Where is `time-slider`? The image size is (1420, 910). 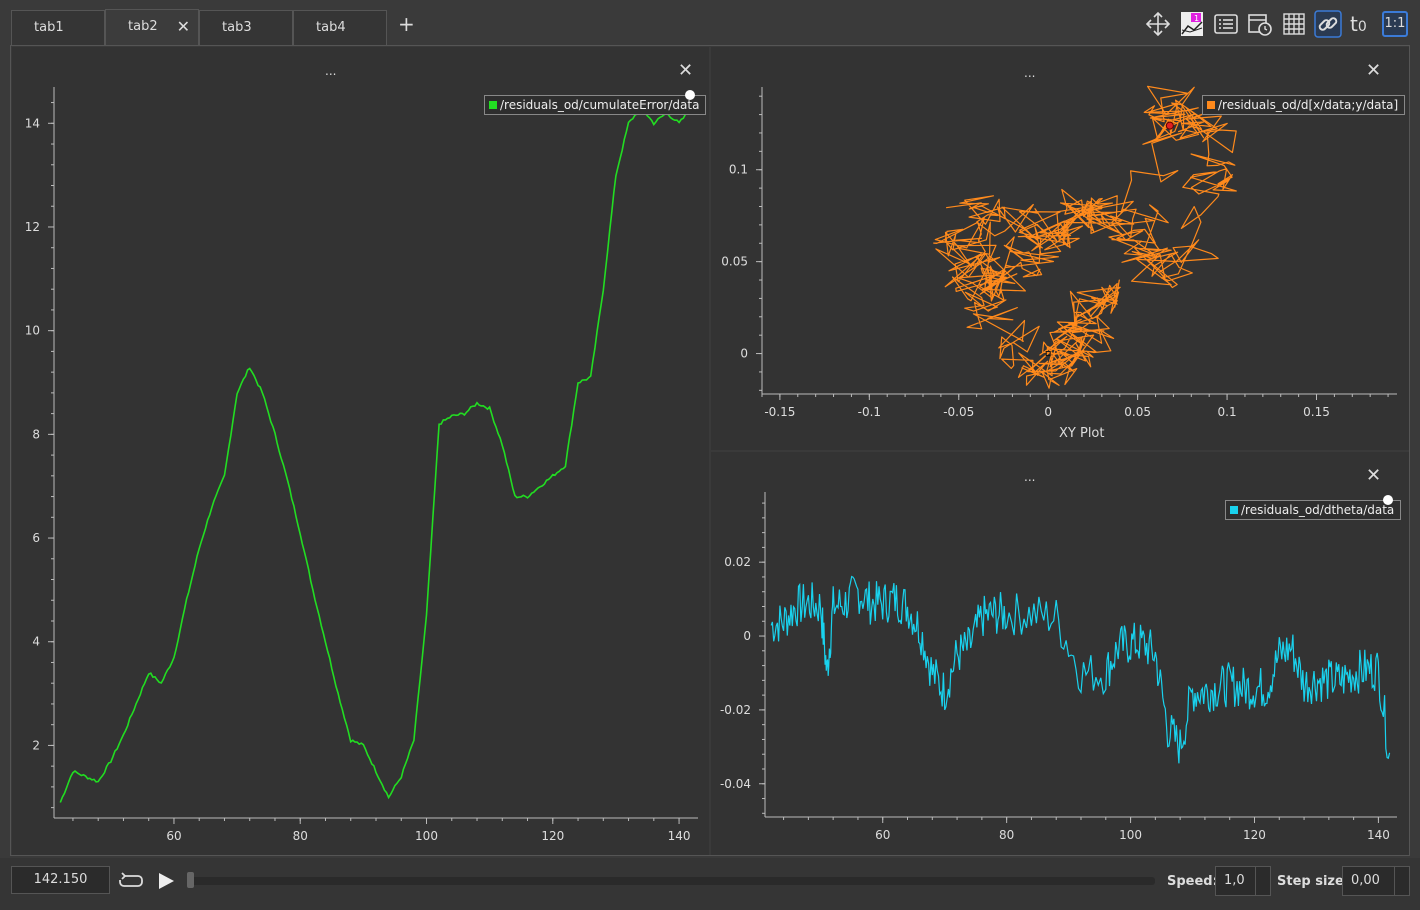
time-slider is located at coordinates (671, 881).